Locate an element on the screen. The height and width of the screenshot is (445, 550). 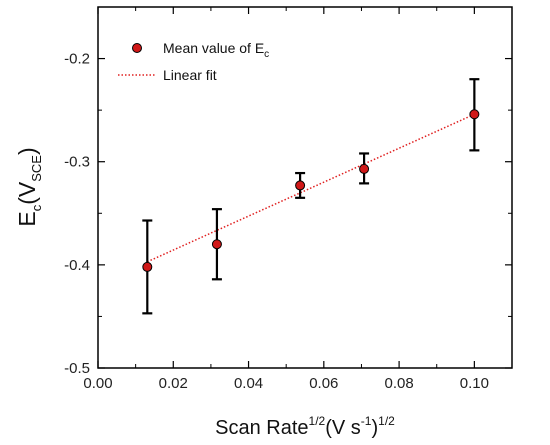
y-tick-label: -0.4 is located at coordinates (77, 265).